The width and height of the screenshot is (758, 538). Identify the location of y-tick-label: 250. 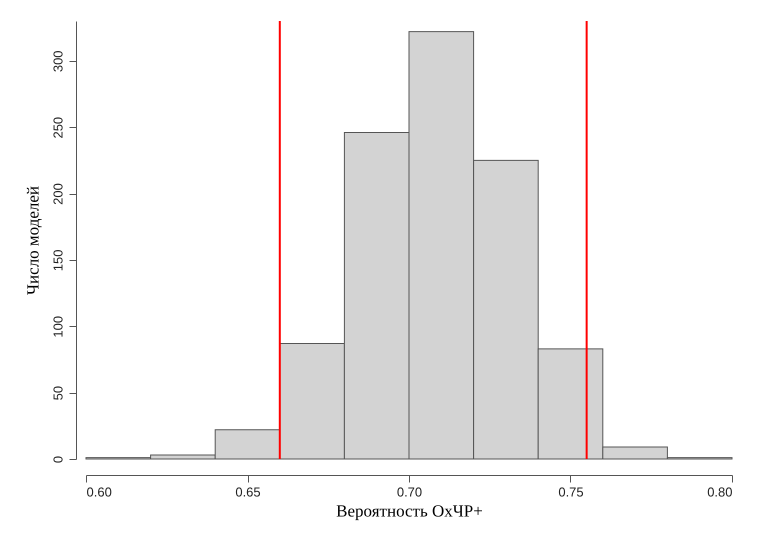
(58, 127).